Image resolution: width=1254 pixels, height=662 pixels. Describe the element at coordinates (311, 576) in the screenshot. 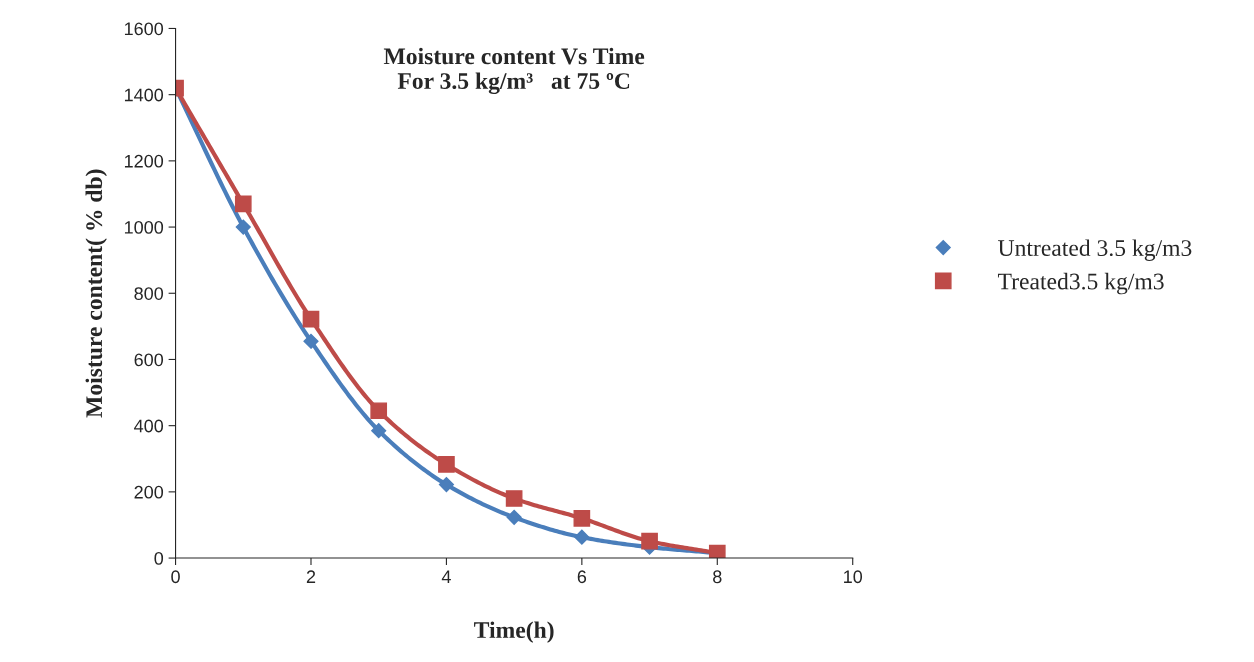

I see `x-tick-label: 2` at that location.